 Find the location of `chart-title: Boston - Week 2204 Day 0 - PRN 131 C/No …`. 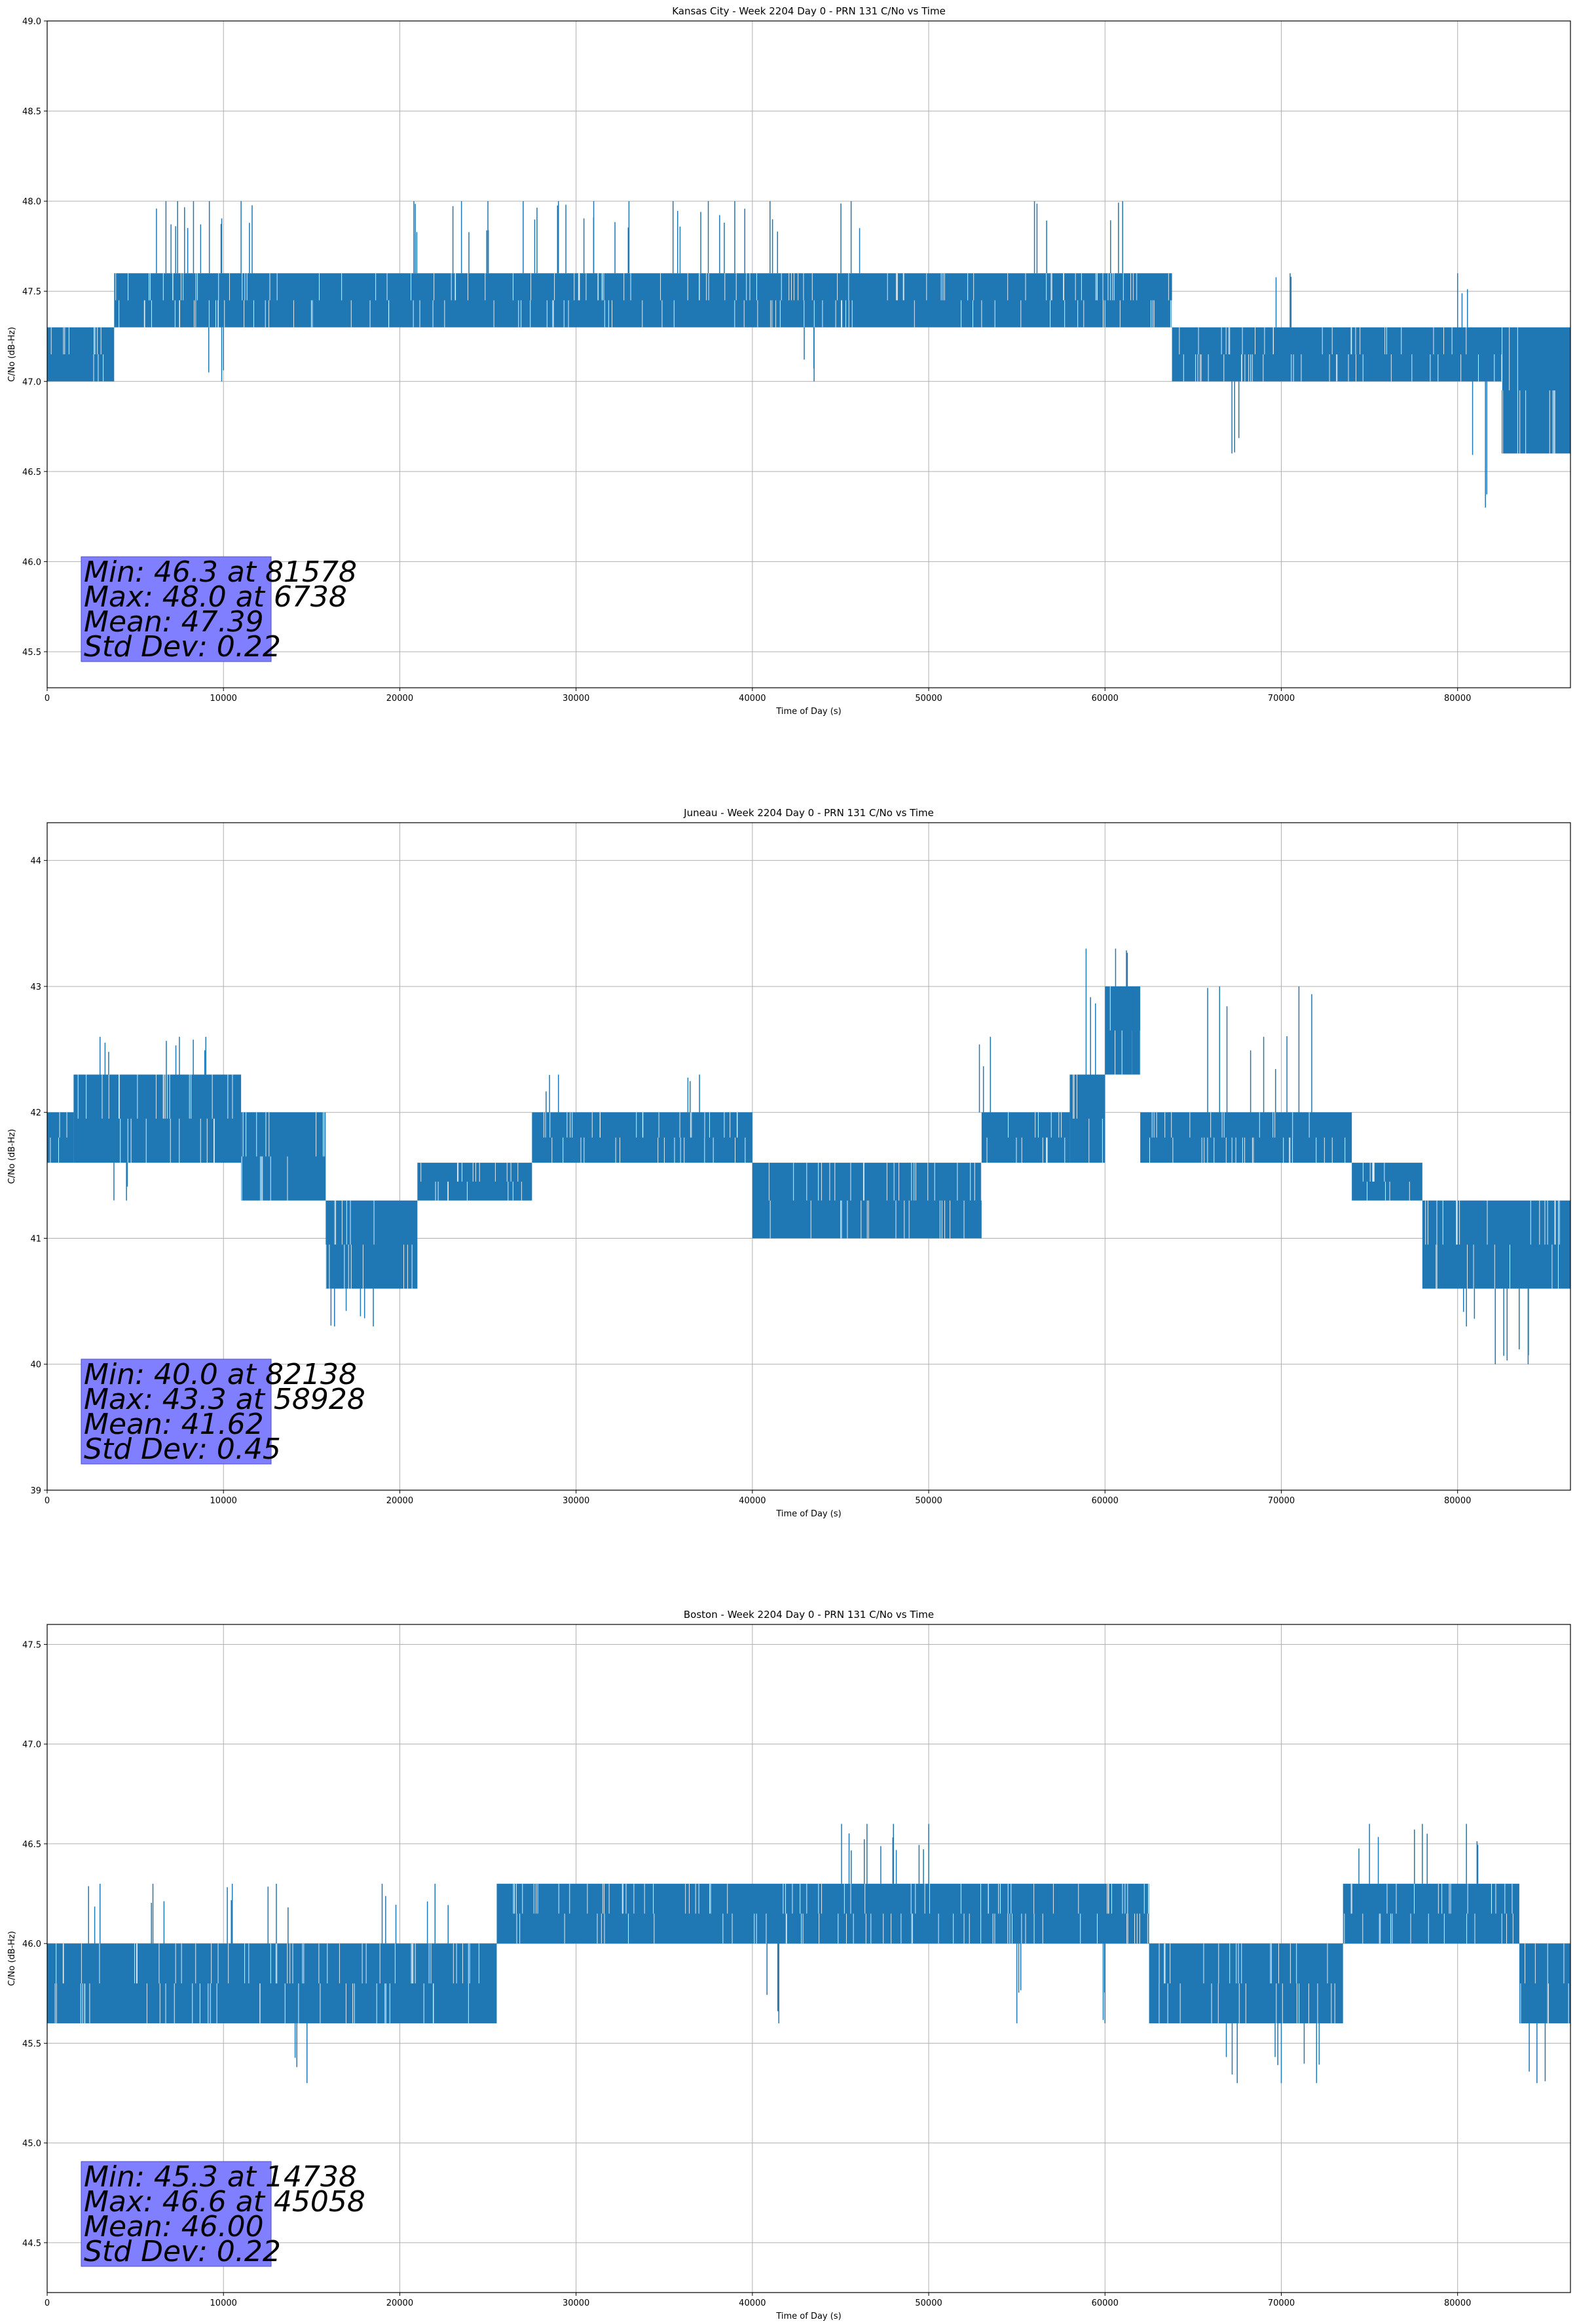

chart-title: Boston - Week 2204 Day 0 - PRN 131 C/No … is located at coordinates (809, 1615).